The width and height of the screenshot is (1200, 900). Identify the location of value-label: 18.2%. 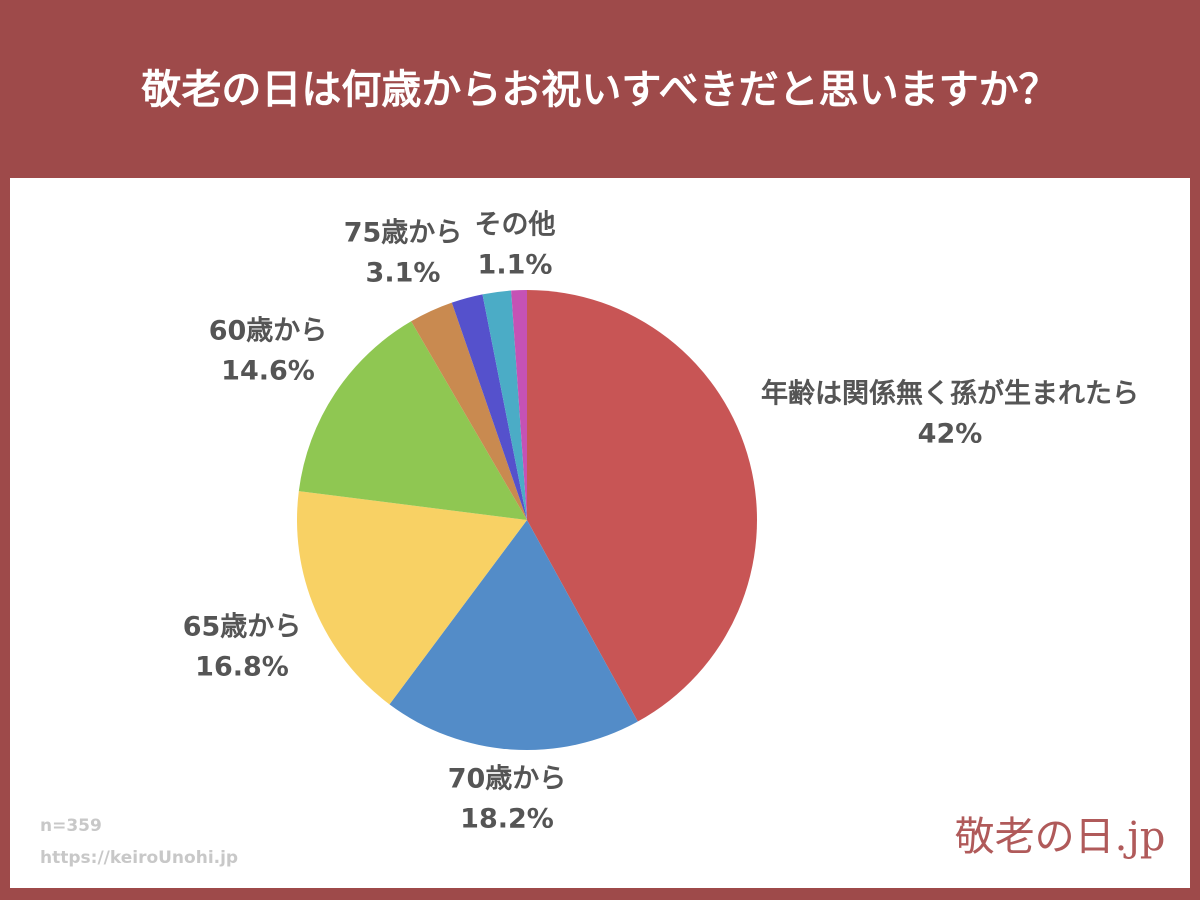
(507, 819).